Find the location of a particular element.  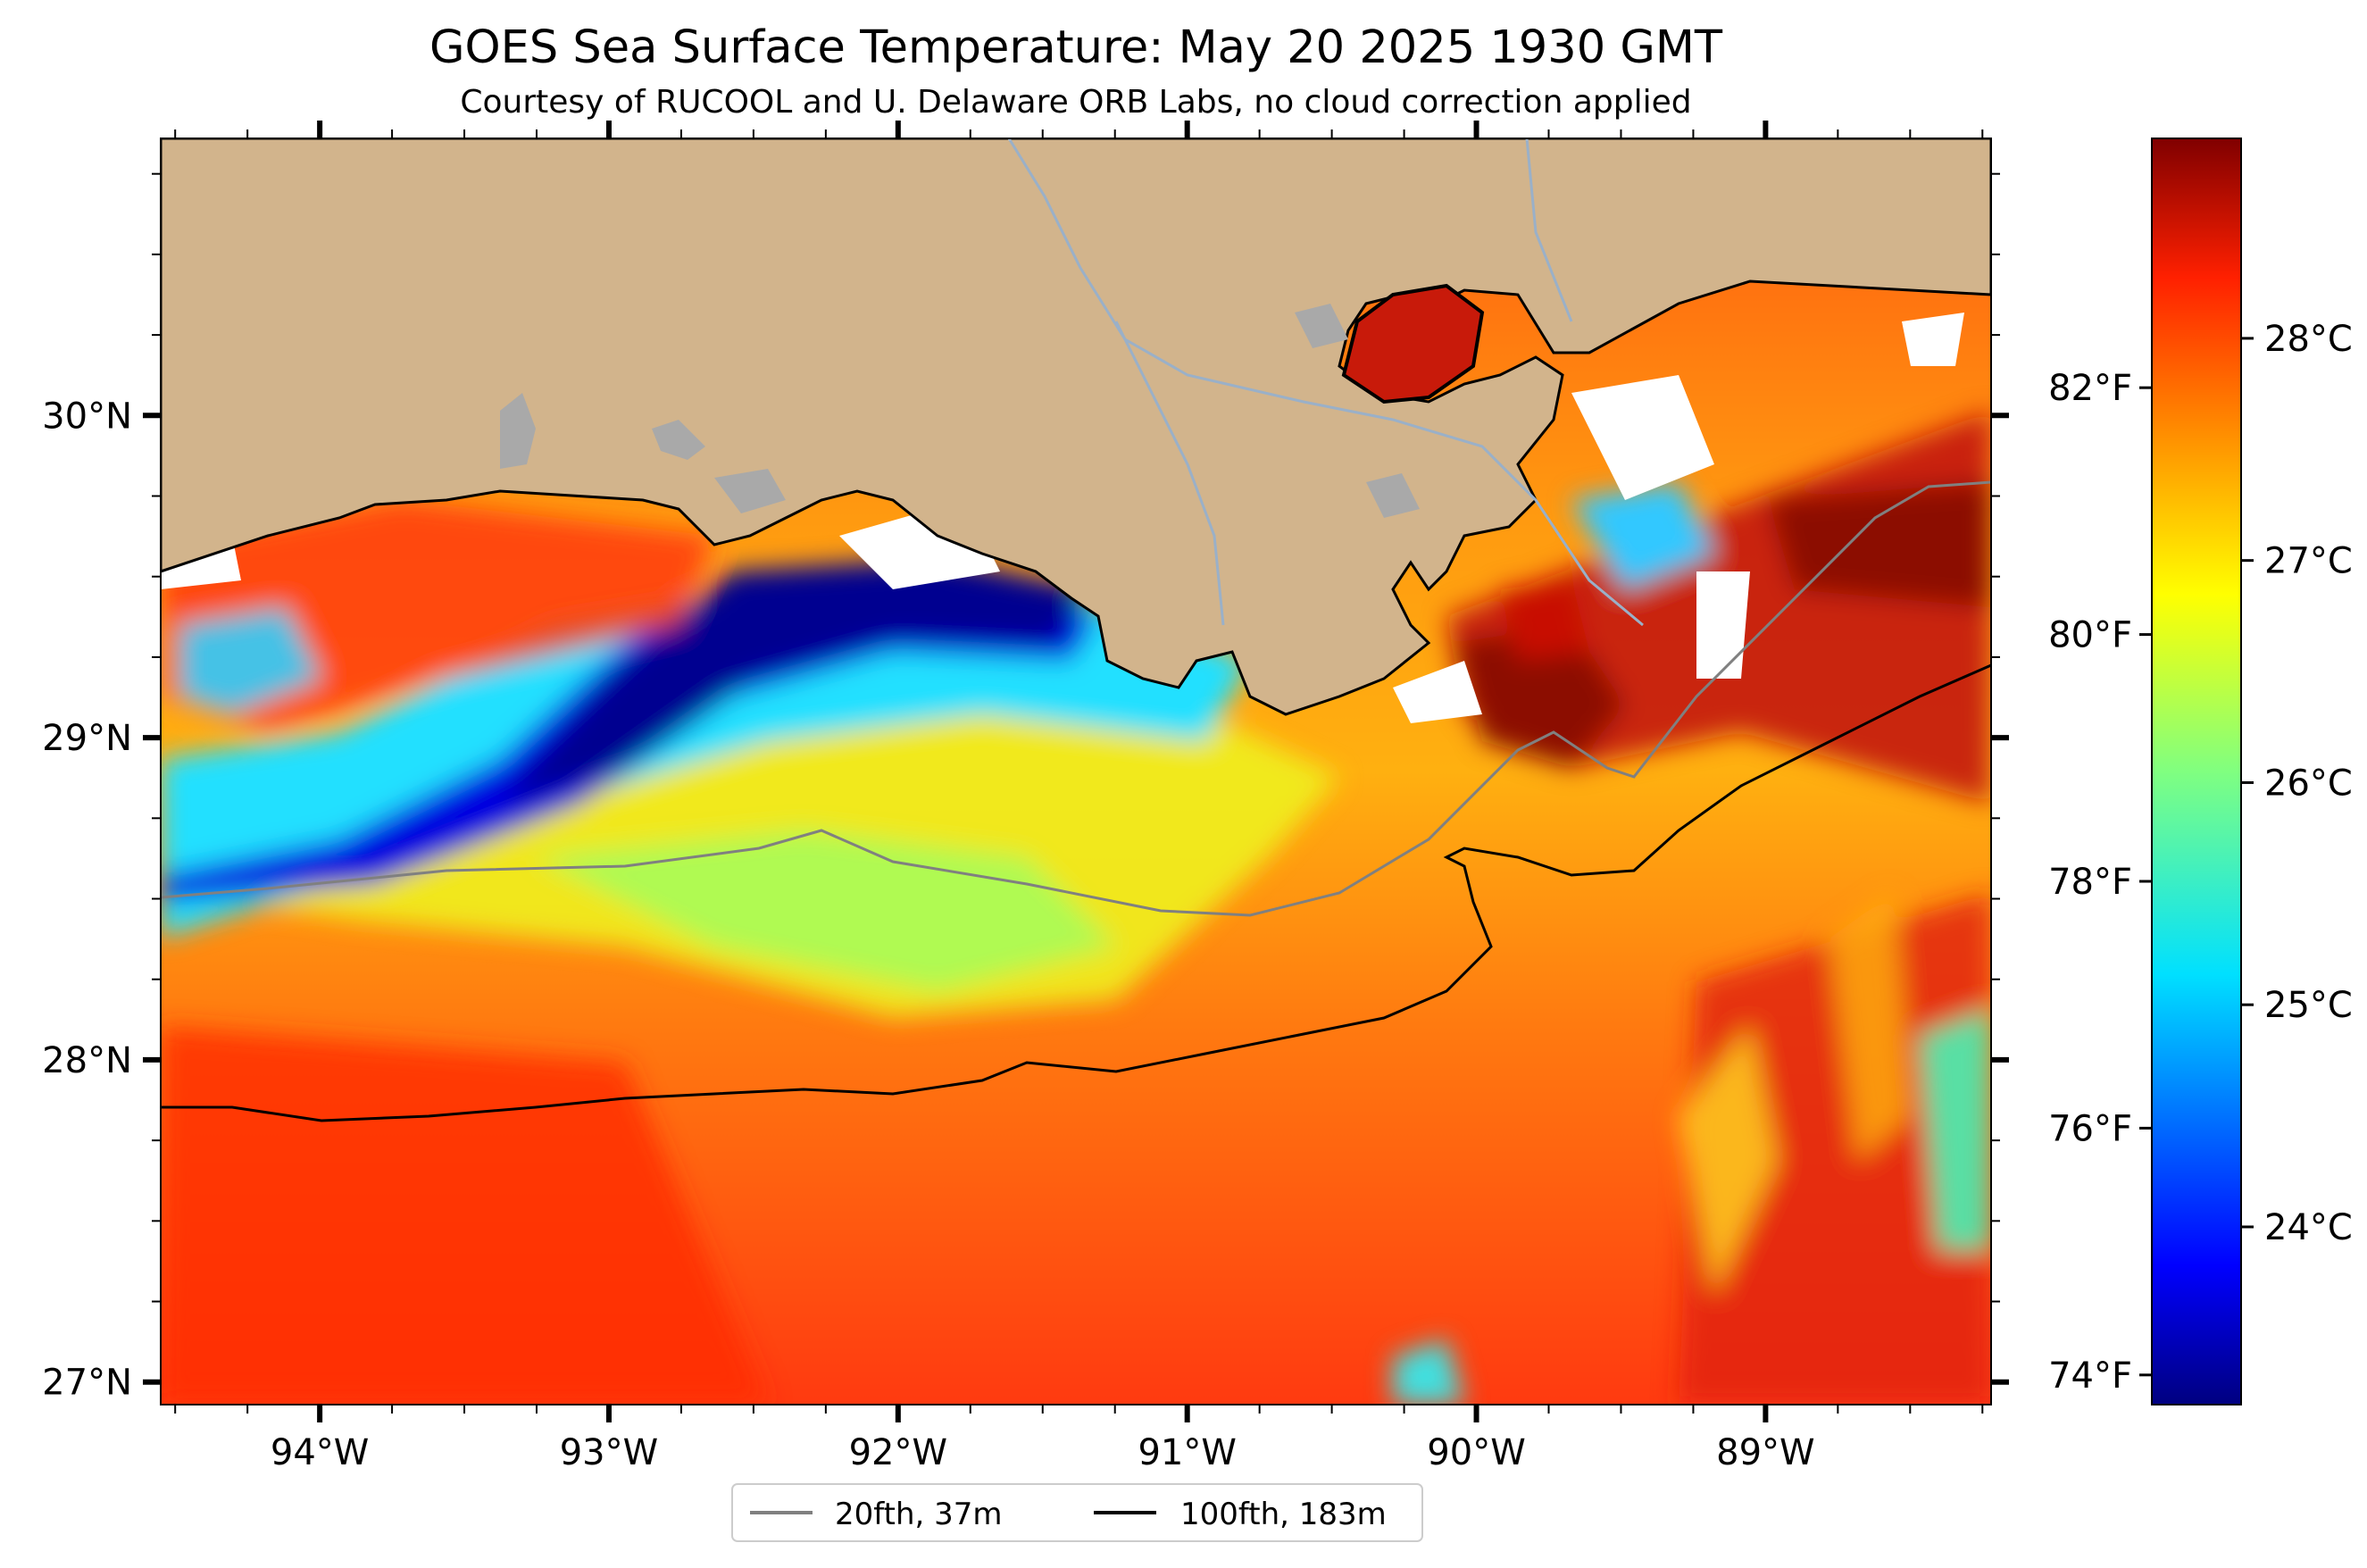

warm-water-southeast is located at coordinates (1835, 1149).